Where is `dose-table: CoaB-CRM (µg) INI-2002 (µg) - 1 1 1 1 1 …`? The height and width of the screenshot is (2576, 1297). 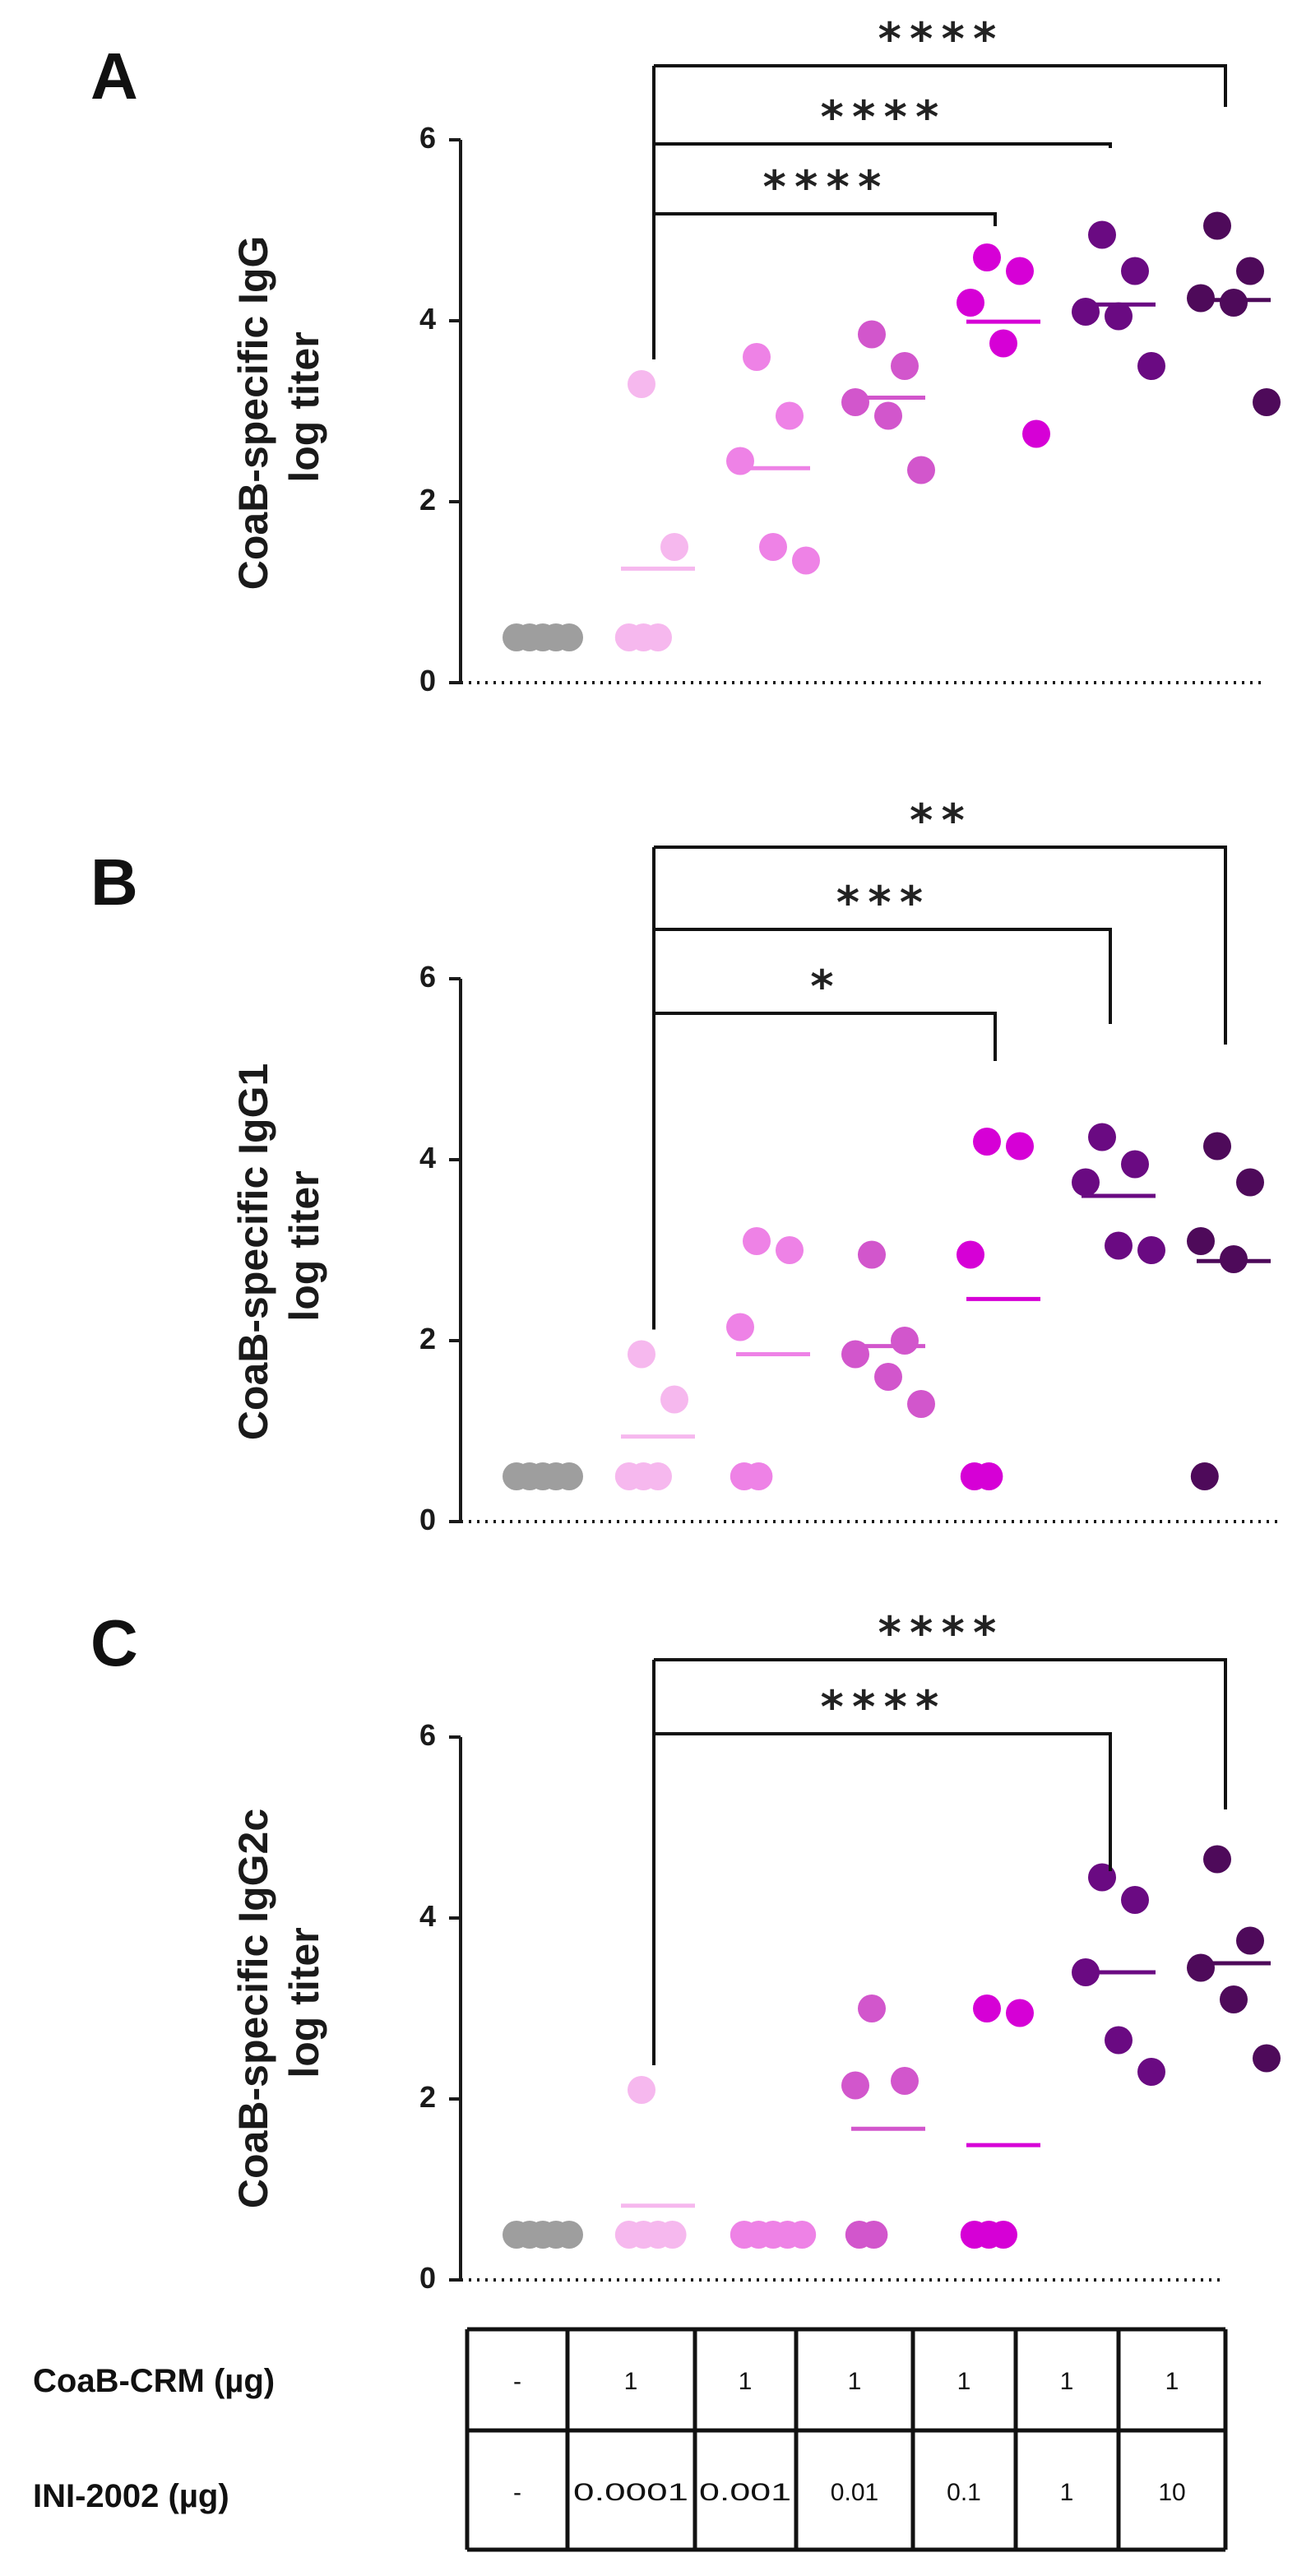 dose-table: CoaB-CRM (µg) INI-2002 (µg) - 1 1 1 1 1 … is located at coordinates (630, 2439).